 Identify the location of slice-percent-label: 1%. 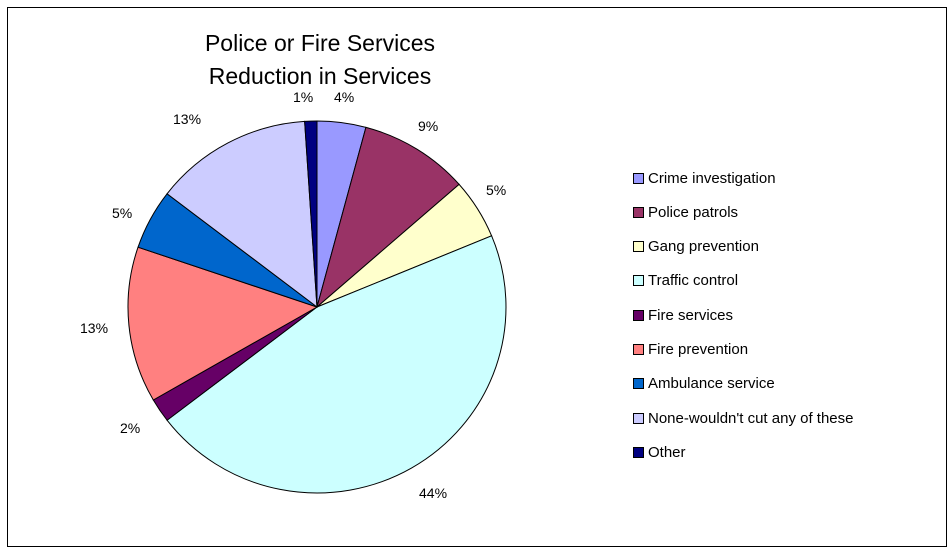
(303, 97).